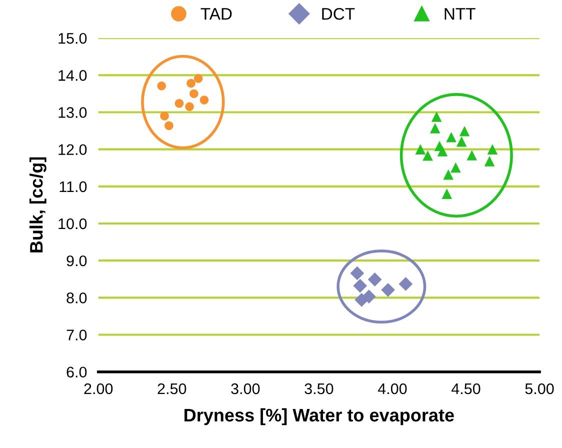  I want to click on y-tick-label: 9.0, so click(76, 260).